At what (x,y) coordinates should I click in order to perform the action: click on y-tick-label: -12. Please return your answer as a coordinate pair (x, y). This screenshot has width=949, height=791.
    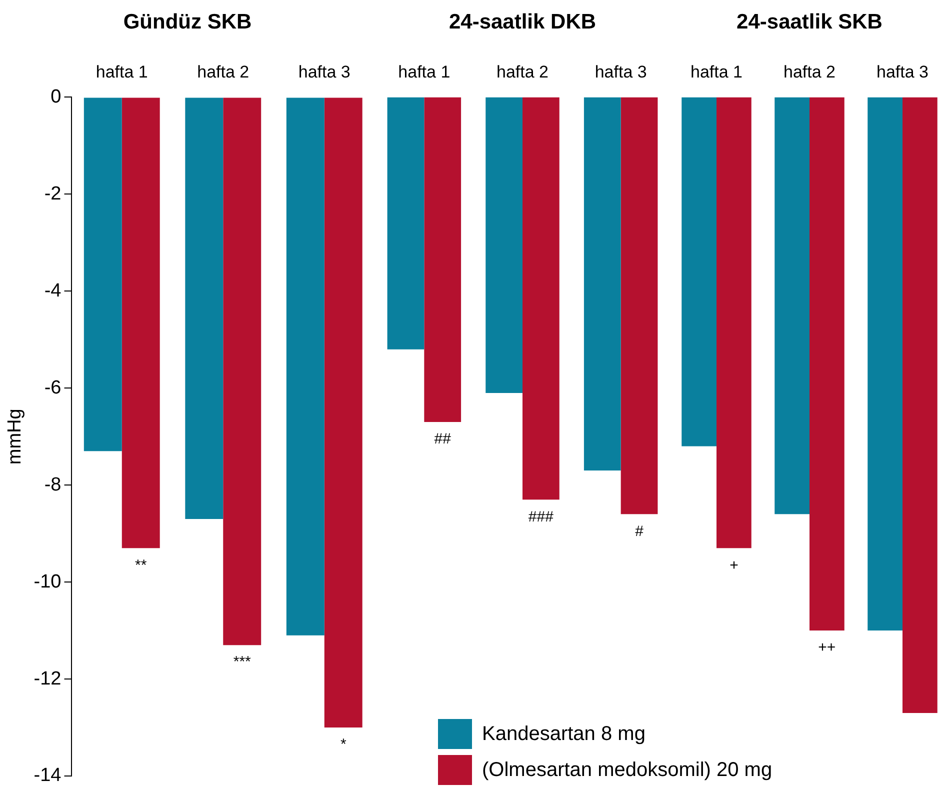
    Looking at the image, I should click on (48, 679).